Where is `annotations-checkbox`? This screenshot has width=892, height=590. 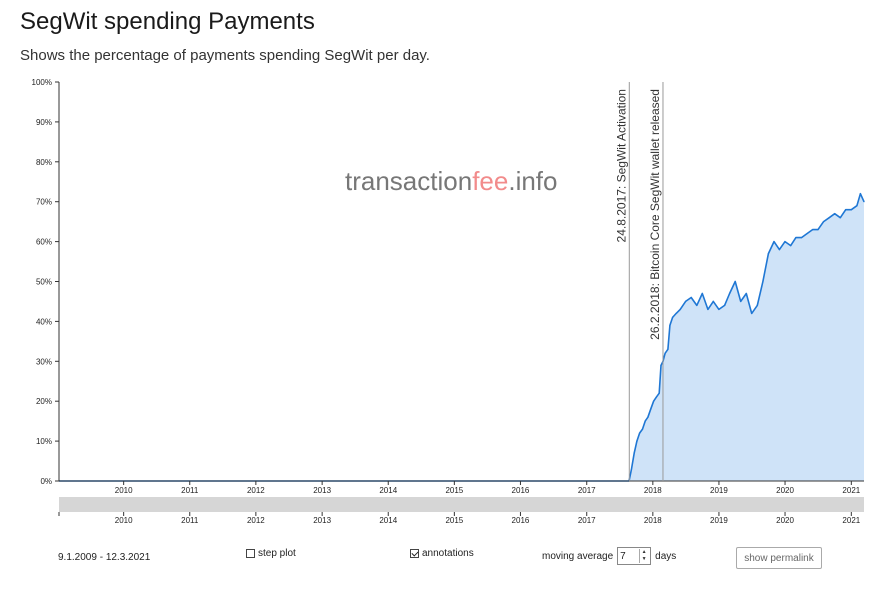
annotations-checkbox is located at coordinates (414, 553).